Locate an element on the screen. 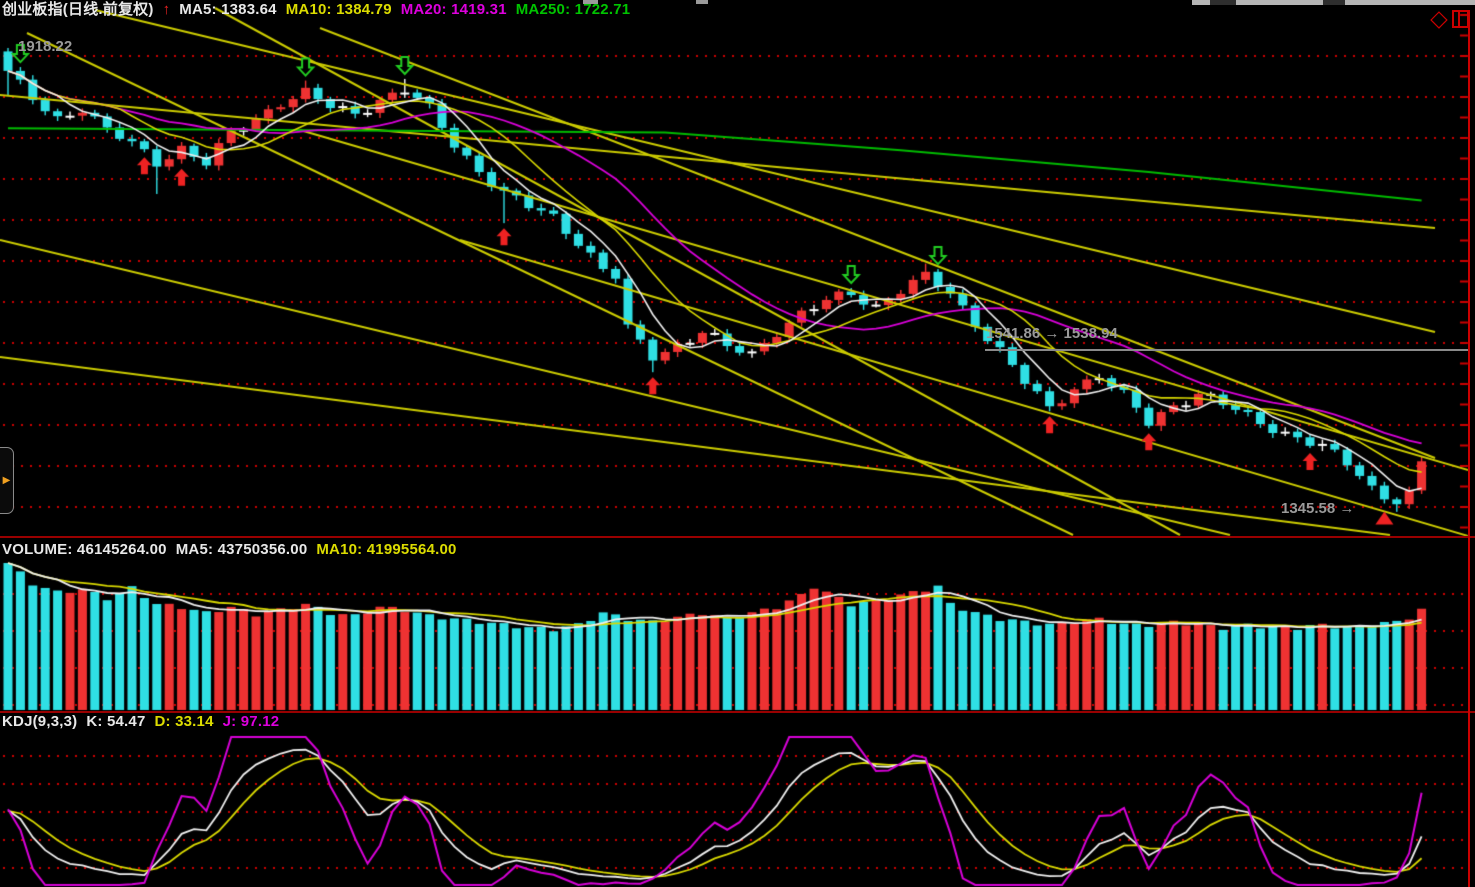  gap-price-line is located at coordinates (1227, 350).